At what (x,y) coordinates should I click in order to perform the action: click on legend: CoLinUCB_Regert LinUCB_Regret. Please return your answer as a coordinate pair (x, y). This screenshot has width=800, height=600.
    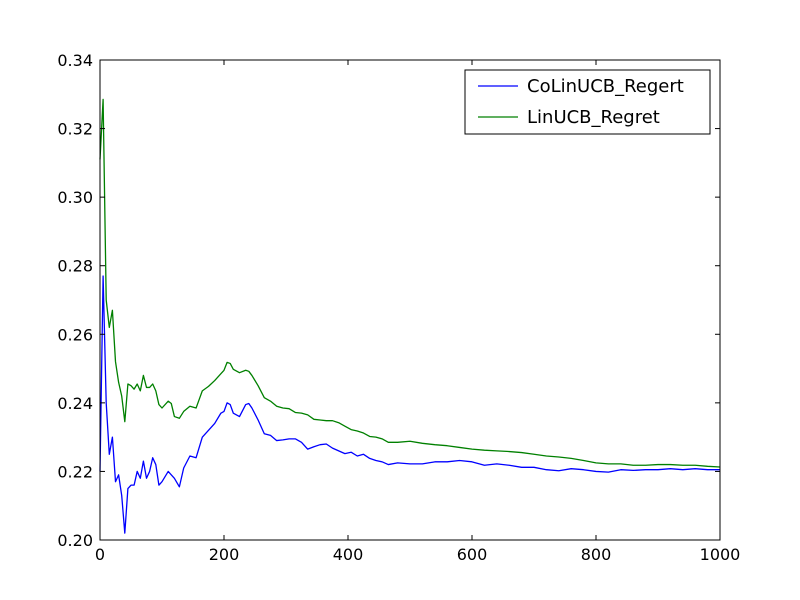
    Looking at the image, I should click on (587, 102).